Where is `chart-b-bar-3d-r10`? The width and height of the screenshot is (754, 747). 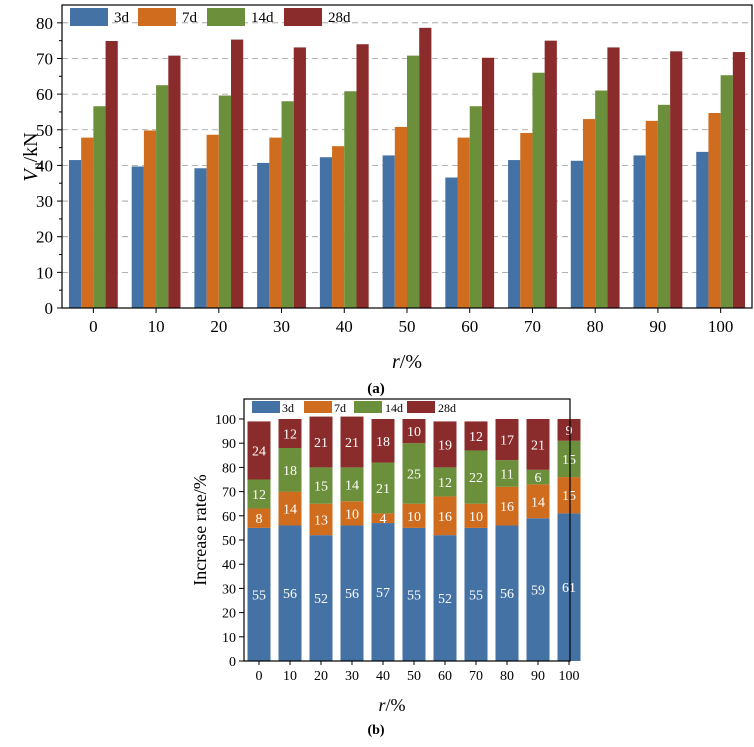 chart-b-bar-3d-r10 is located at coordinates (290, 593).